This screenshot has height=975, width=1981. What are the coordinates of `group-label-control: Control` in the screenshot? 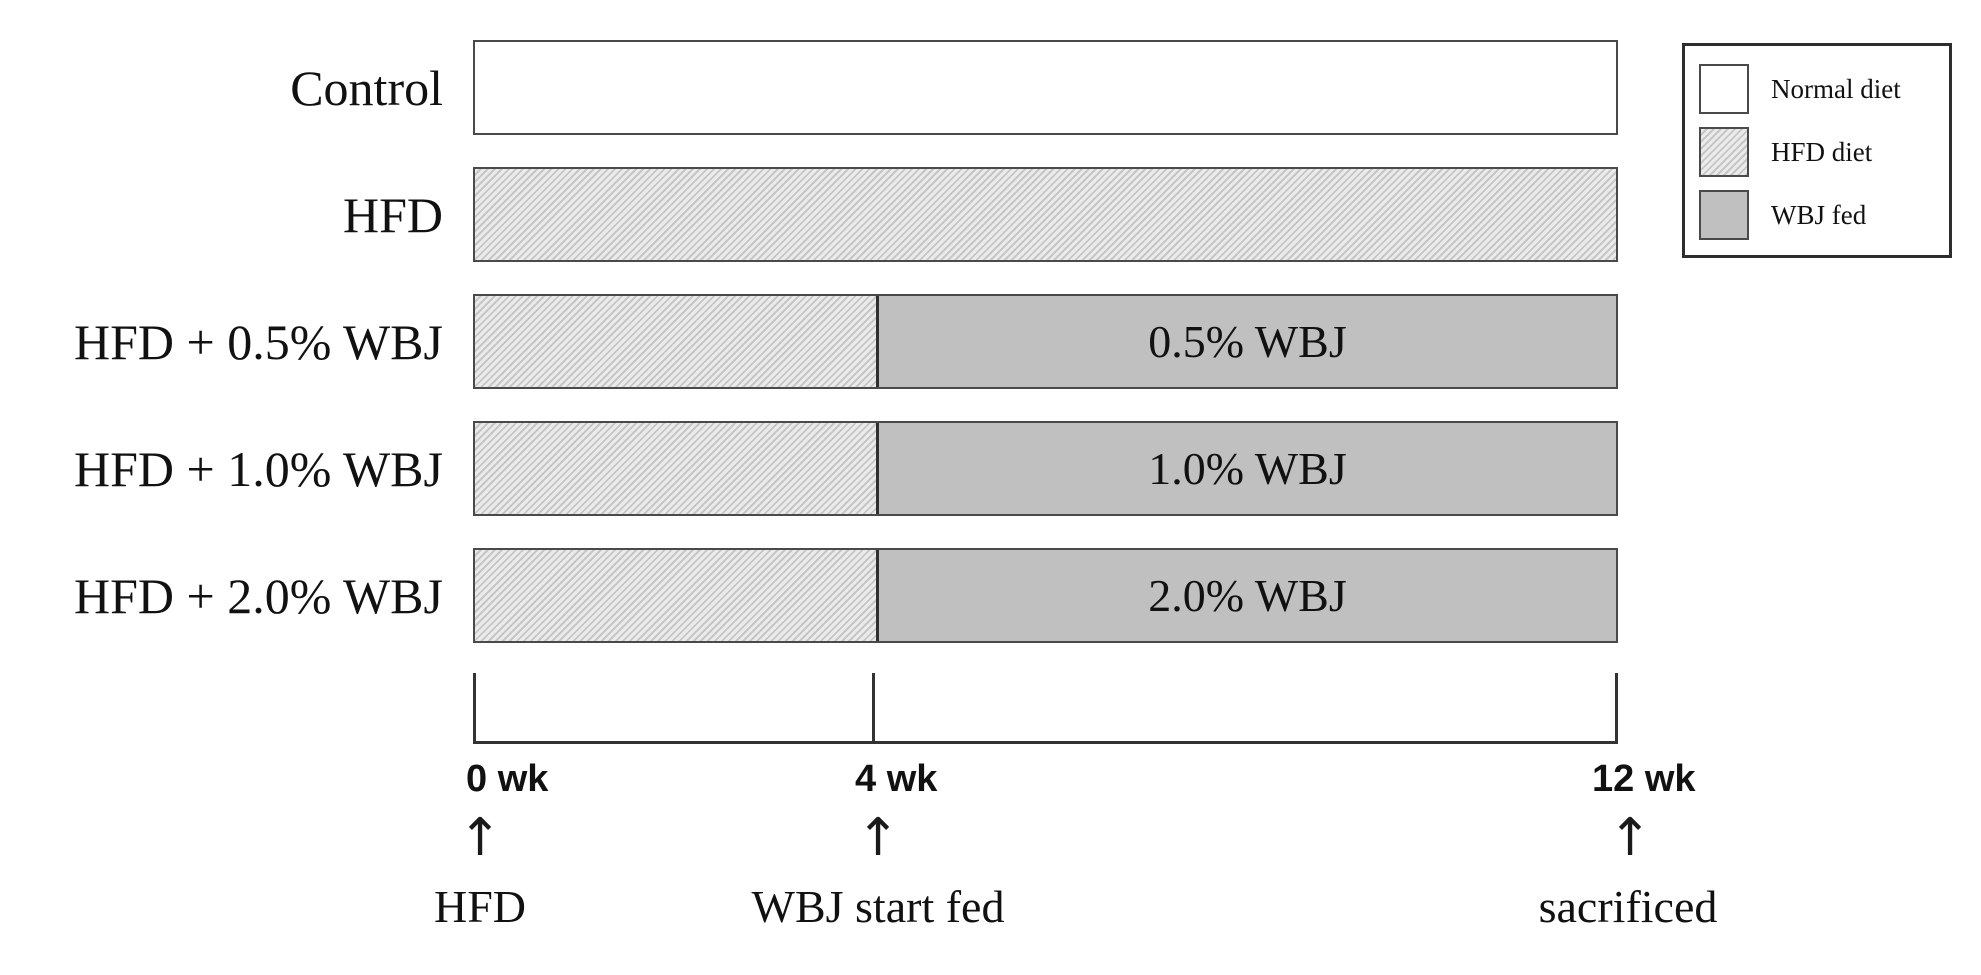 It's located at (366, 87).